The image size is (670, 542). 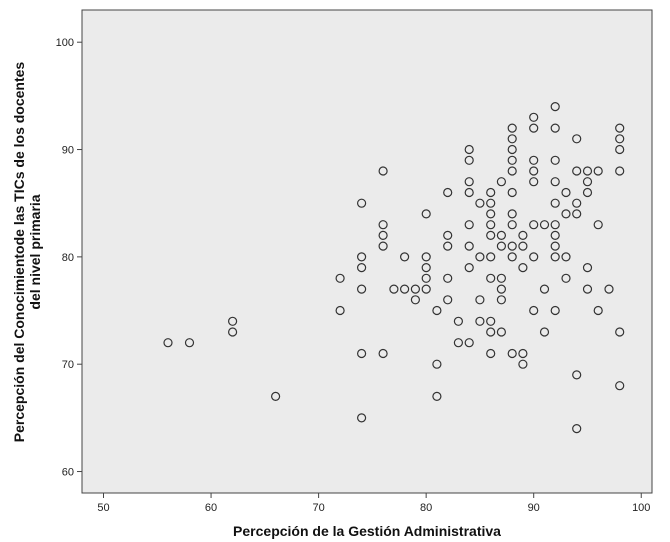 I want to click on y-tick-label: 80, so click(x=68, y=258).